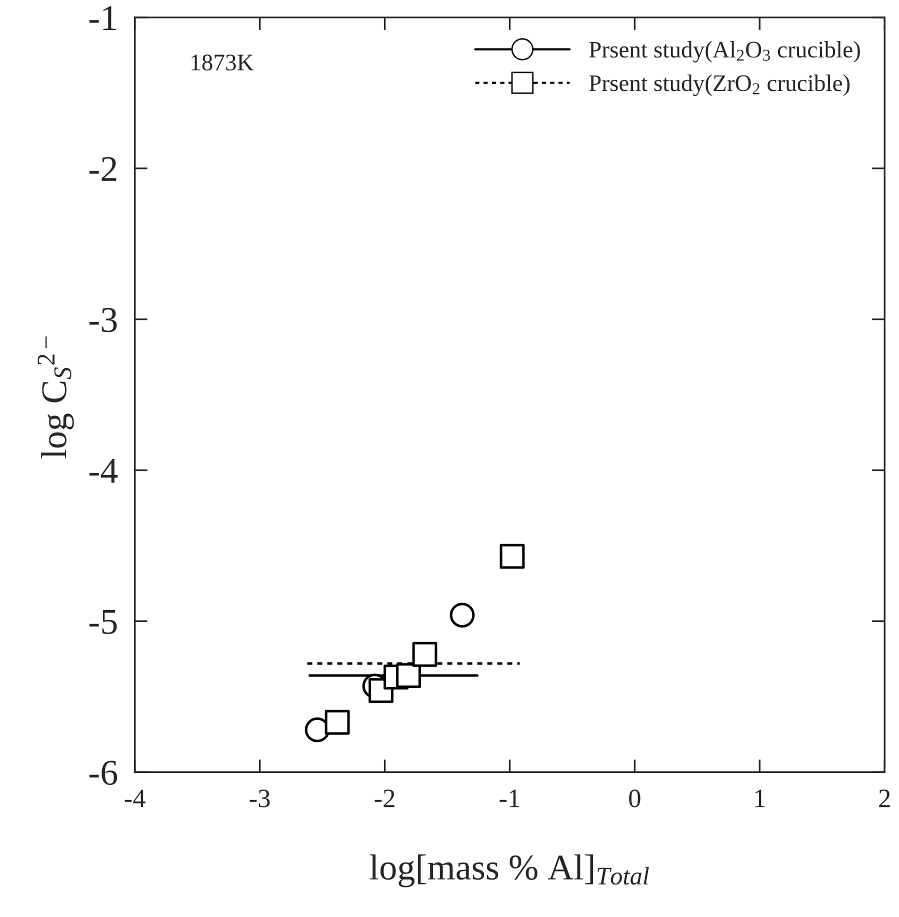 The height and width of the screenshot is (917, 899). What do you see at coordinates (509, 871) in the screenshot?
I see `x-axis-title: log[mass % Al]$_{Total}$` at bounding box center [509, 871].